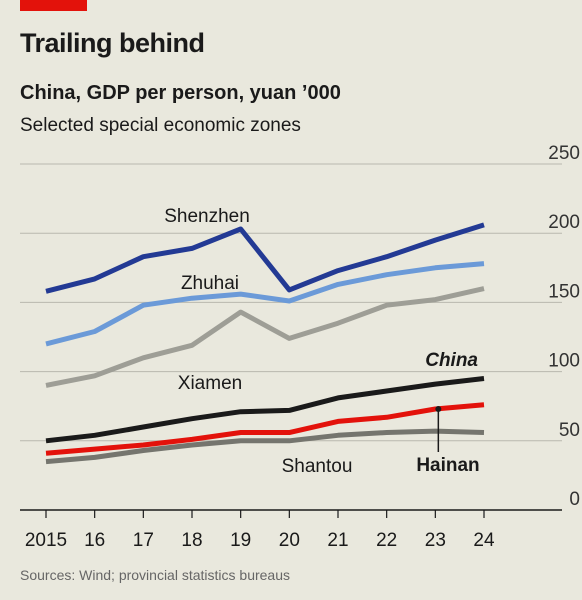 The height and width of the screenshot is (600, 582). What do you see at coordinates (94, 540) in the screenshot?
I see `x-tick-label: 16` at bounding box center [94, 540].